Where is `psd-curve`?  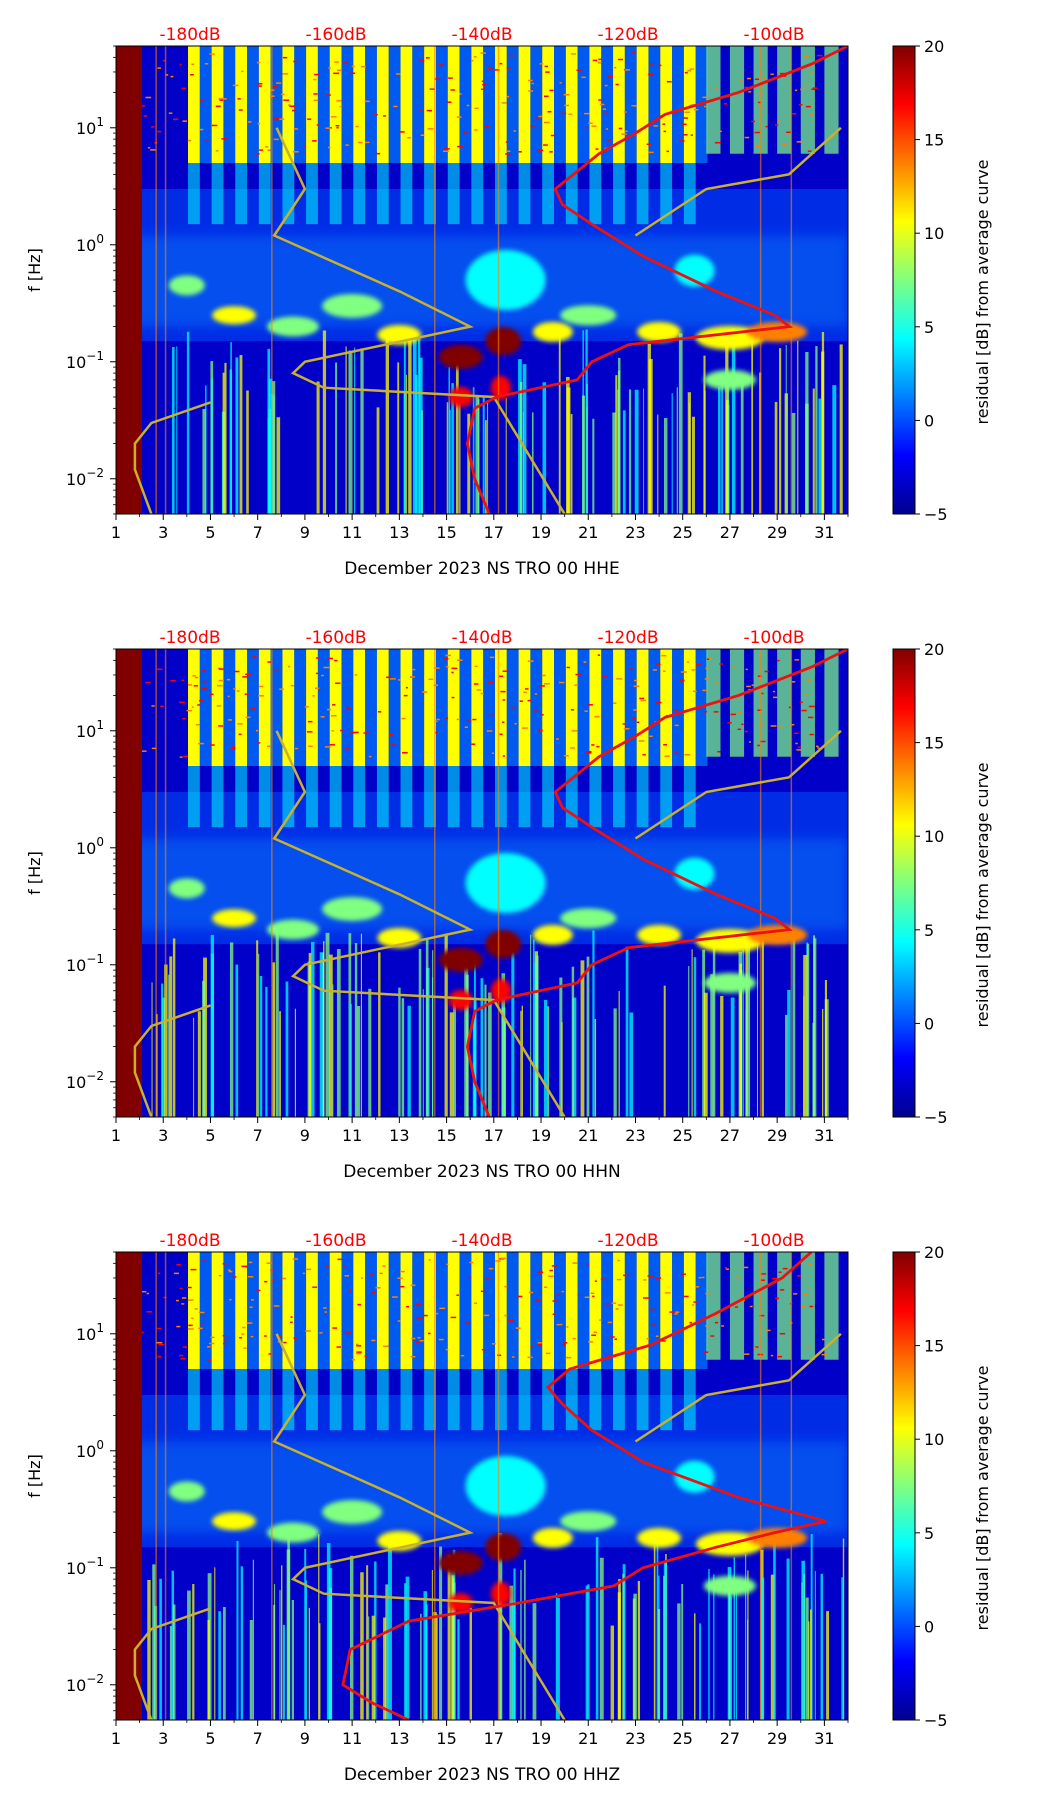 psd-curve is located at coordinates (656, 883).